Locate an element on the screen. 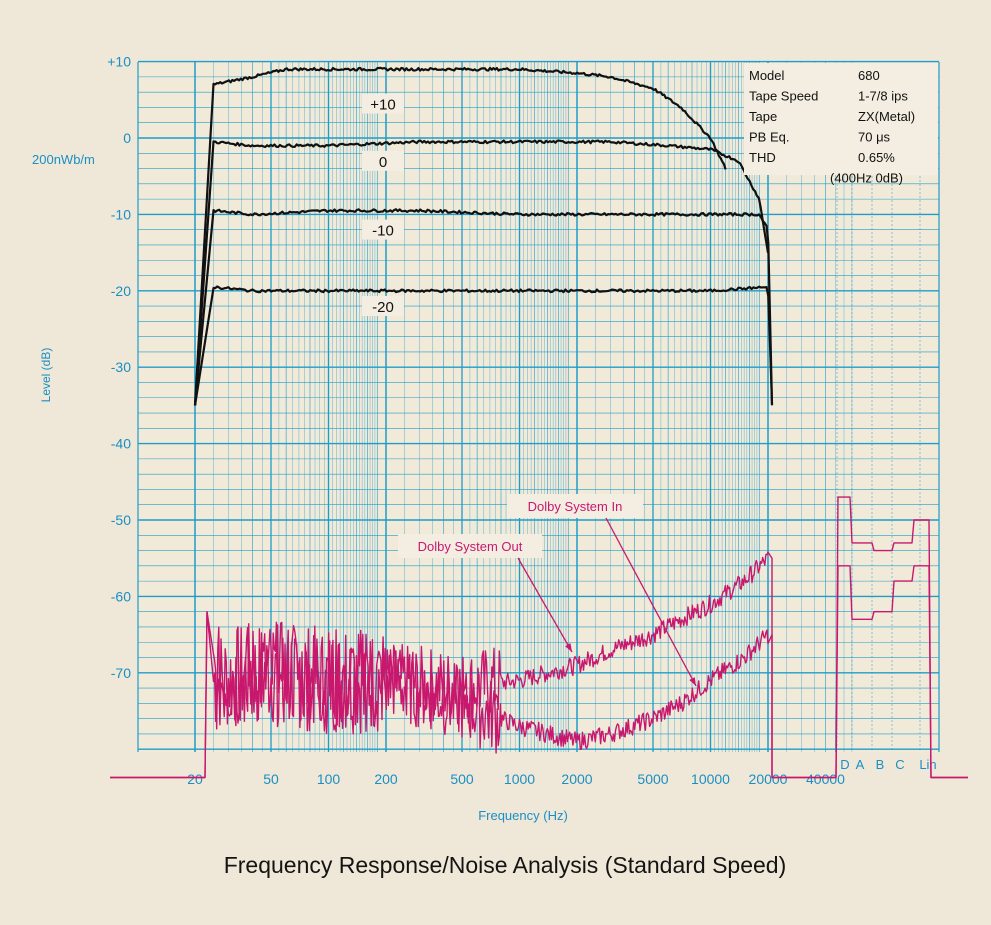 This screenshot has width=991, height=925. info-value: 0.65% is located at coordinates (876, 157).